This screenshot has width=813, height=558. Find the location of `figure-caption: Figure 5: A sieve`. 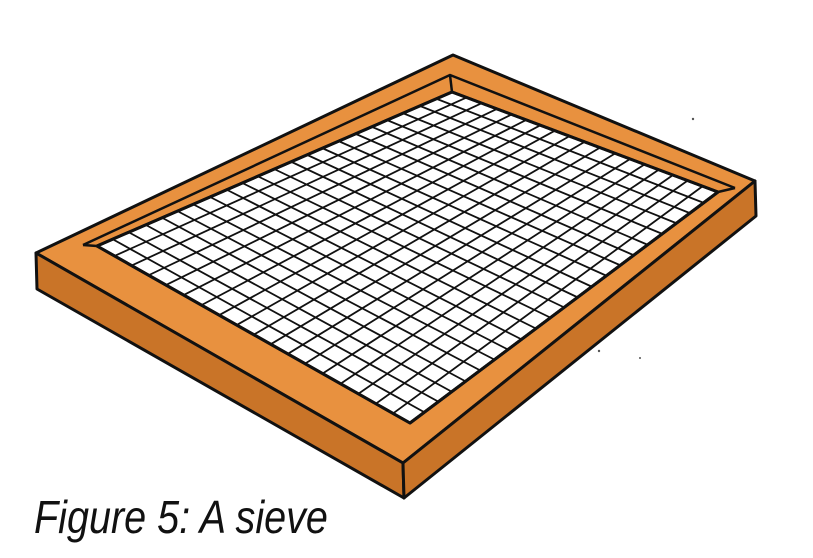

figure-caption: Figure 5: A sieve is located at coordinates (181, 517).